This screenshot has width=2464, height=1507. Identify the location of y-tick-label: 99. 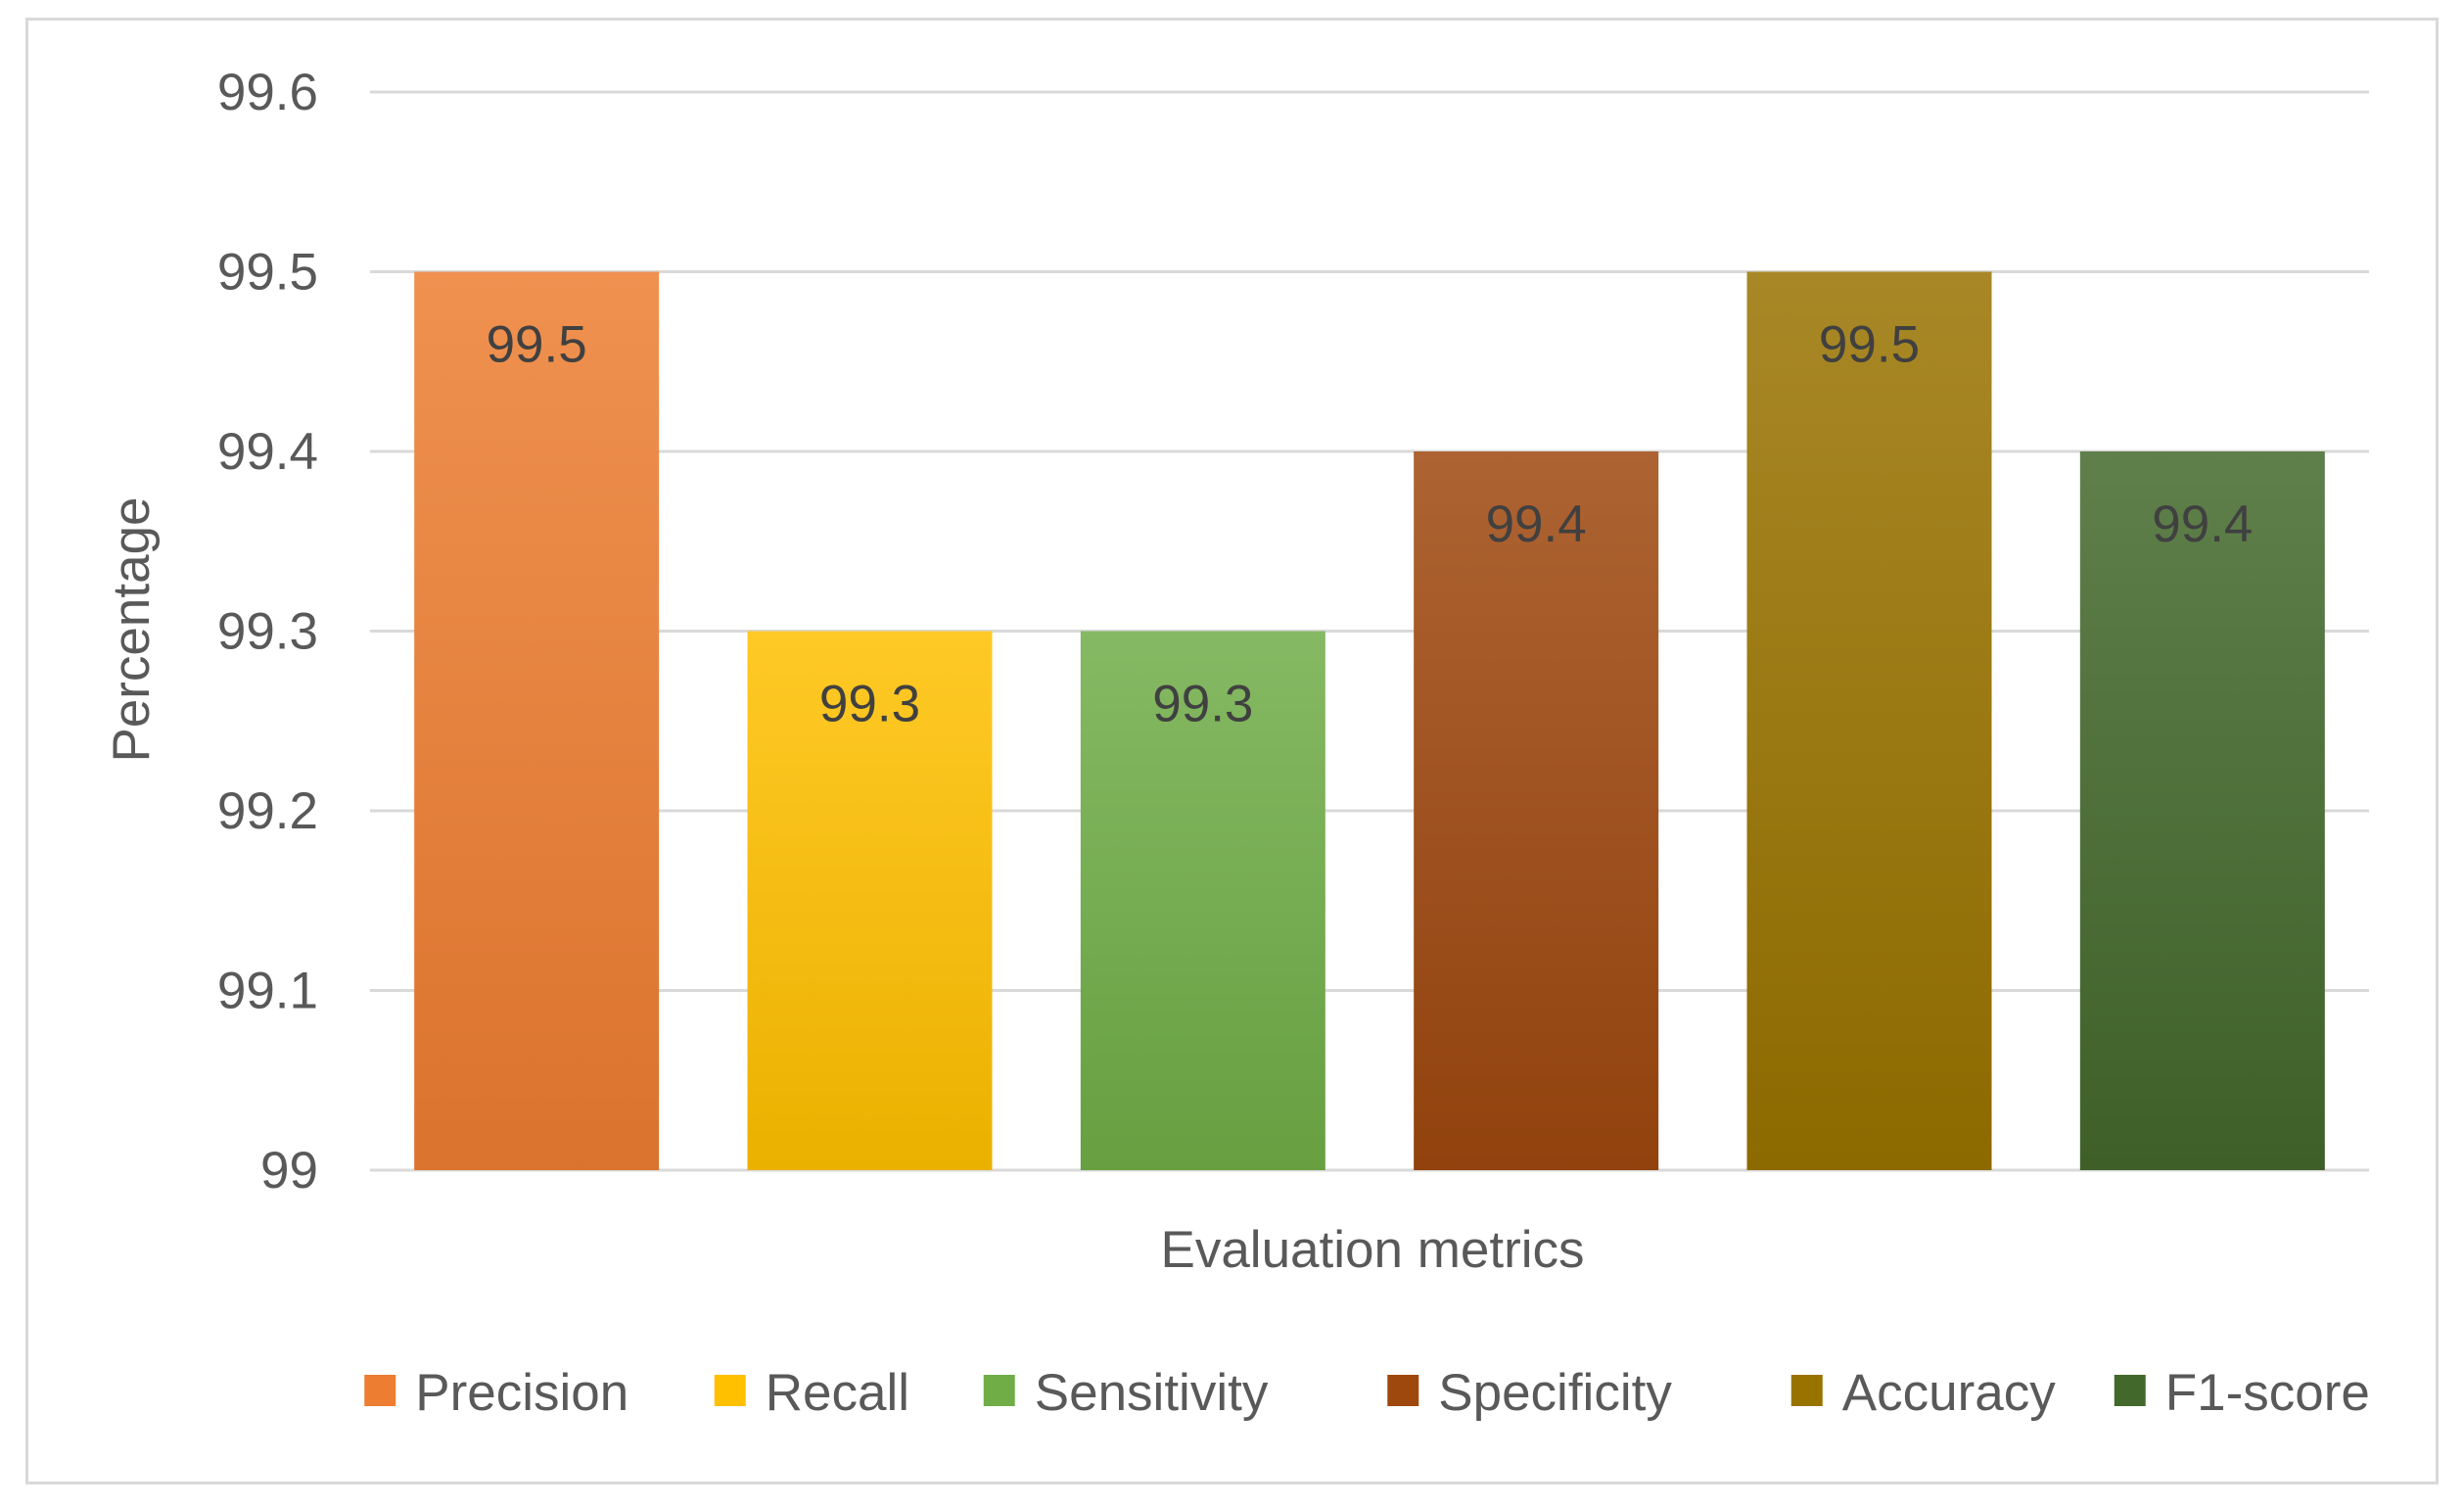
(289, 1171).